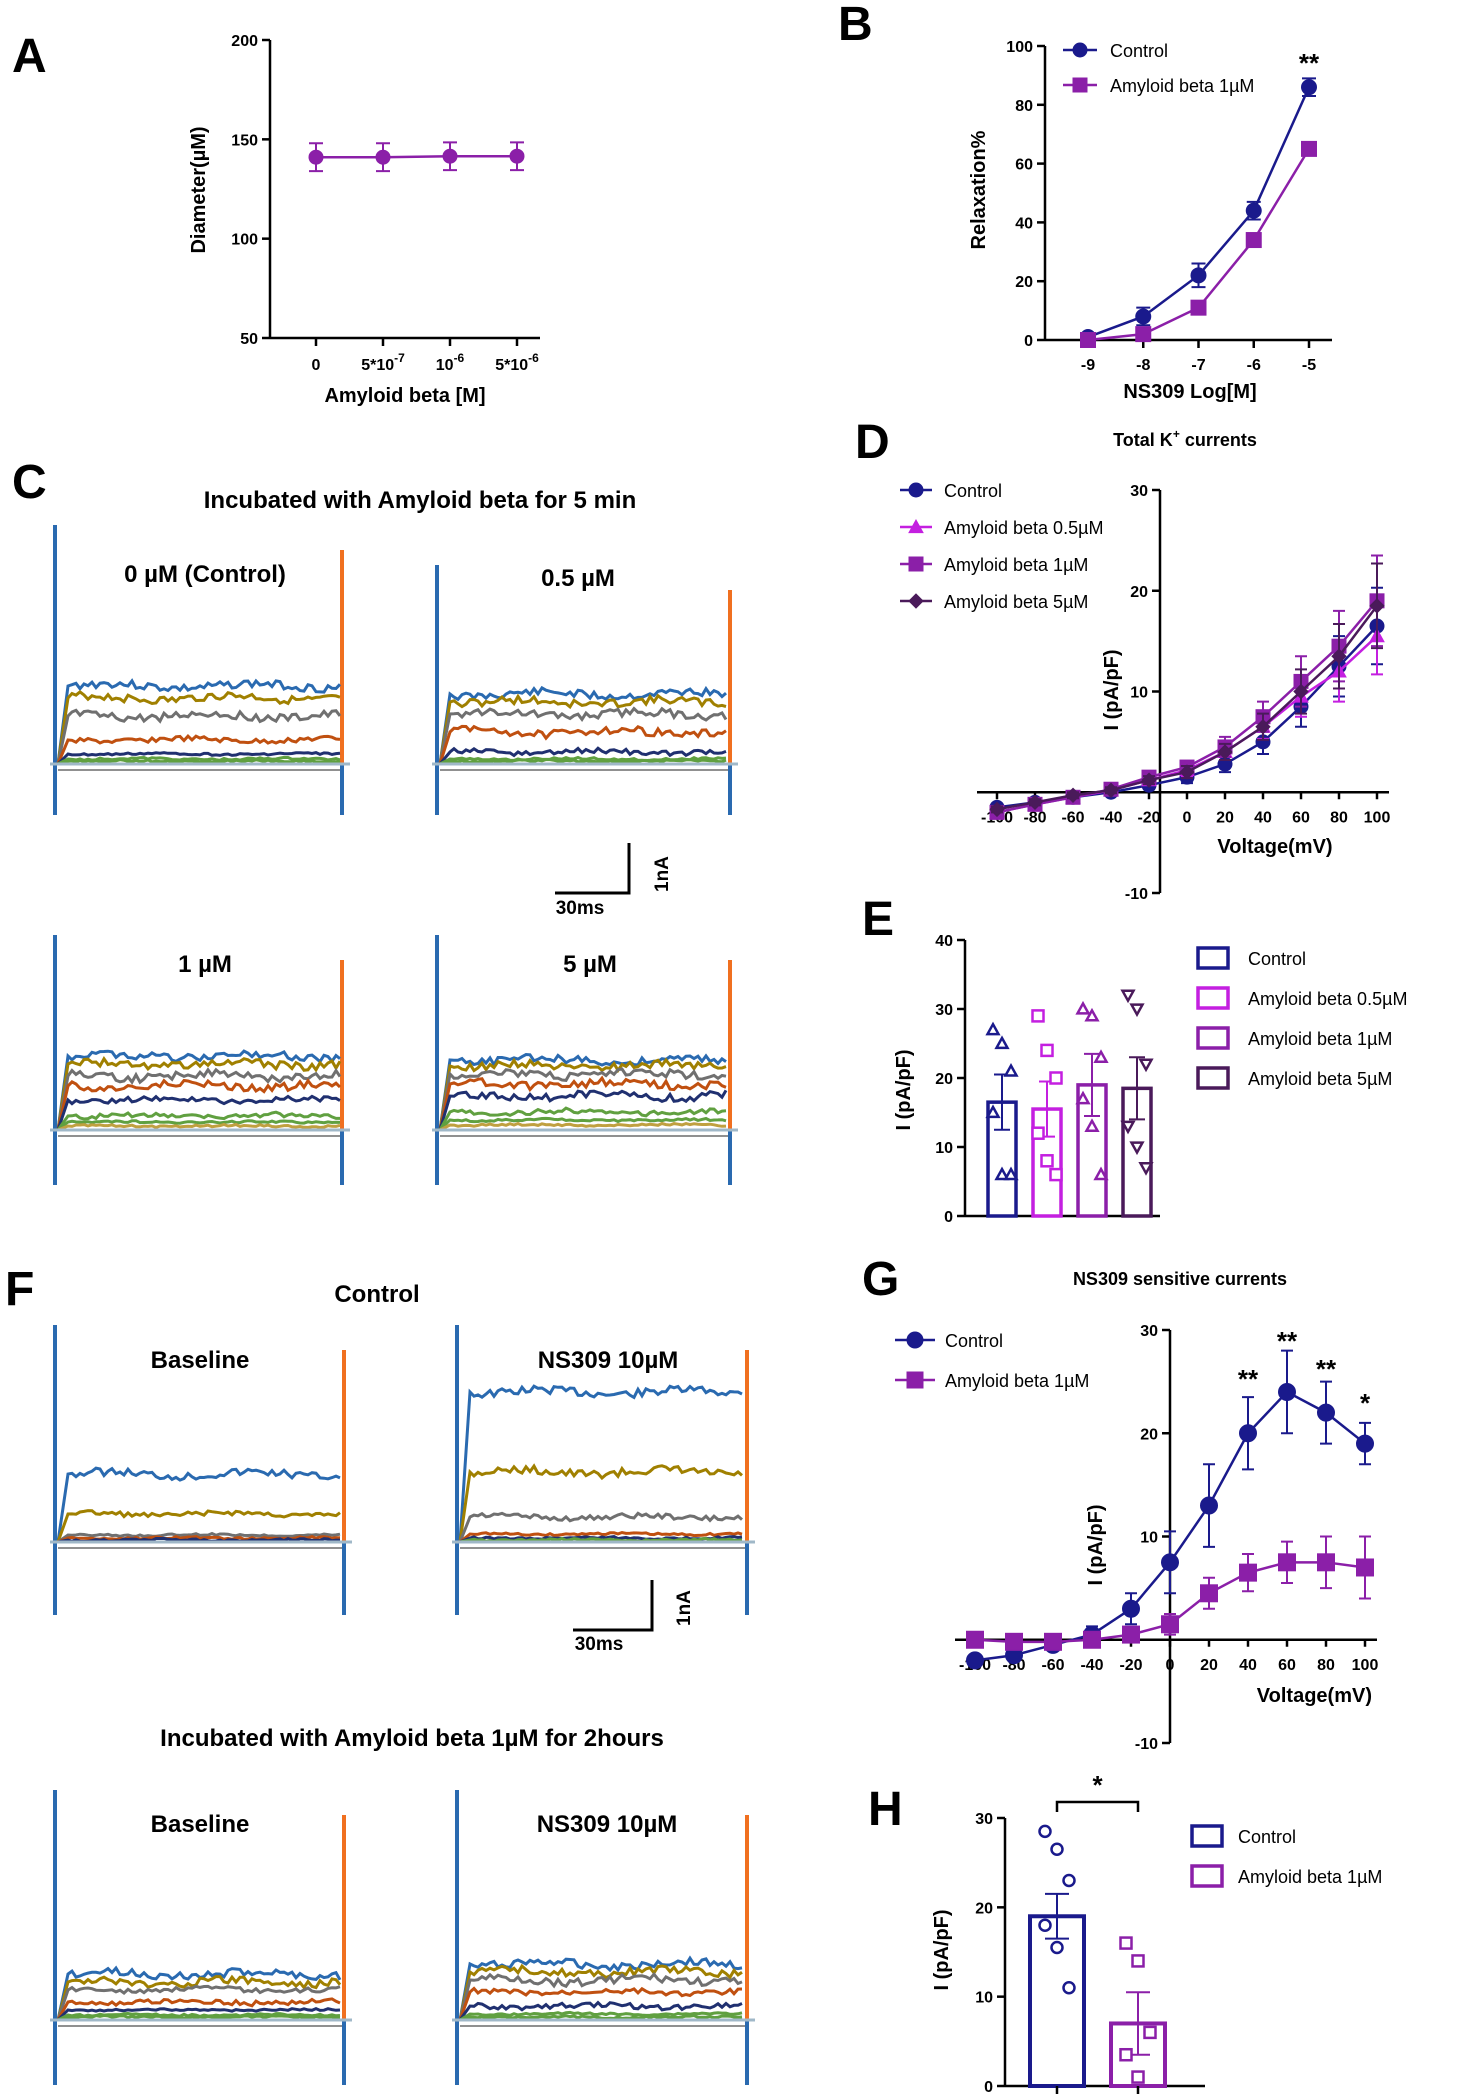  I want to click on trace-title-baseline-control: Baseline, so click(200, 1360).